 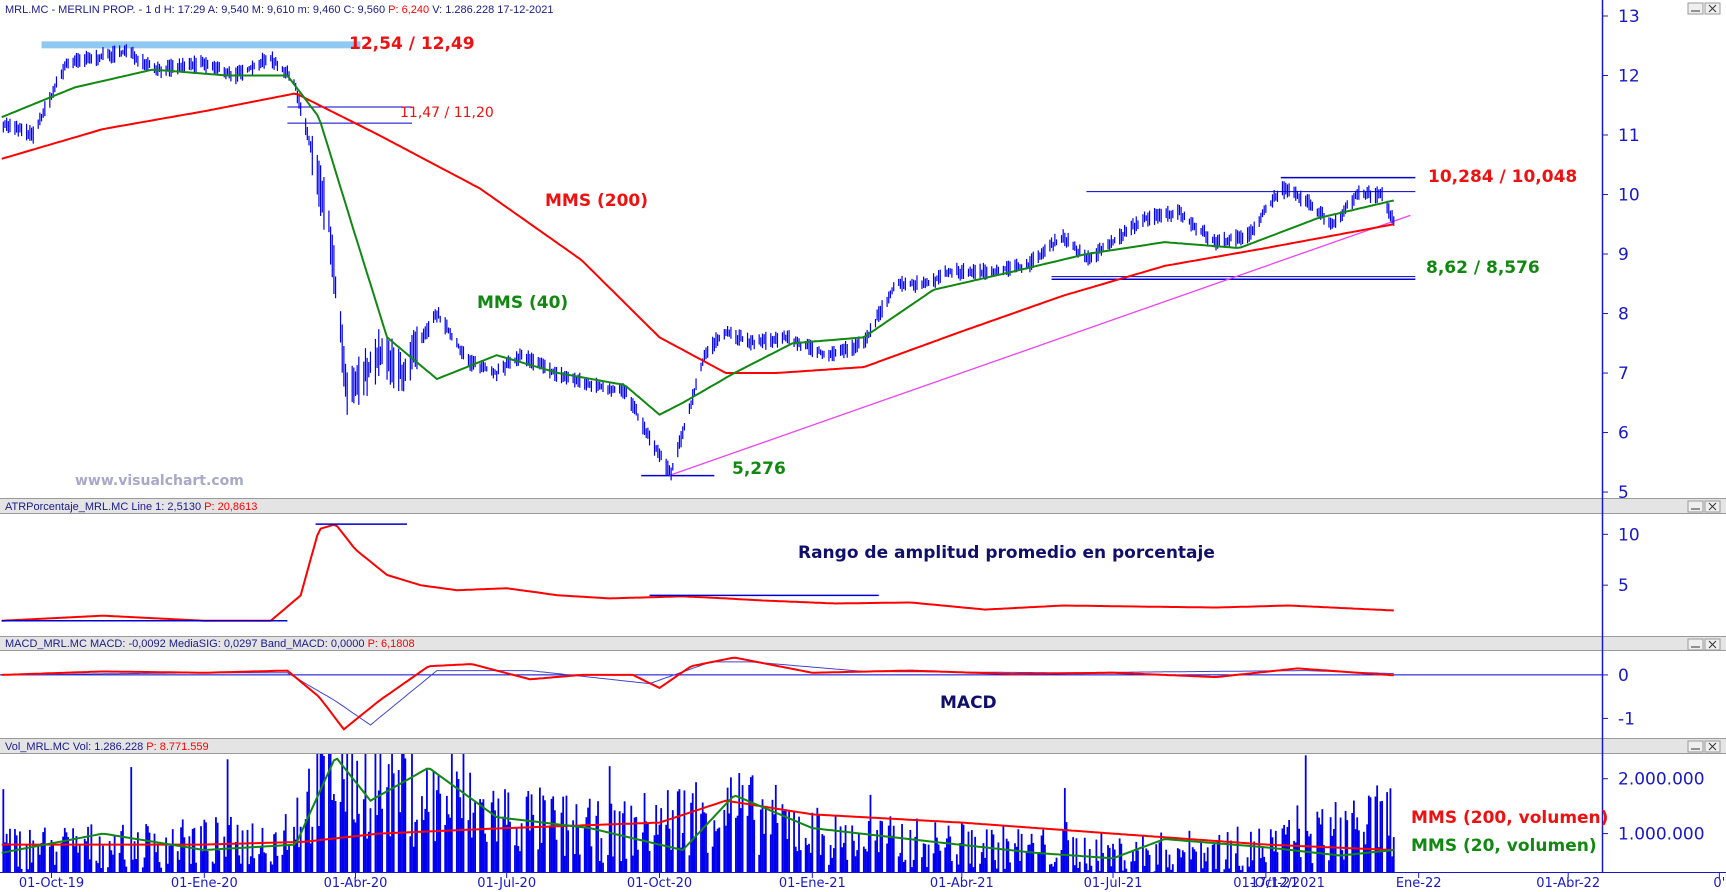 I want to click on volume-mms20-label: MMS (20, volumen), so click(x=1504, y=846).